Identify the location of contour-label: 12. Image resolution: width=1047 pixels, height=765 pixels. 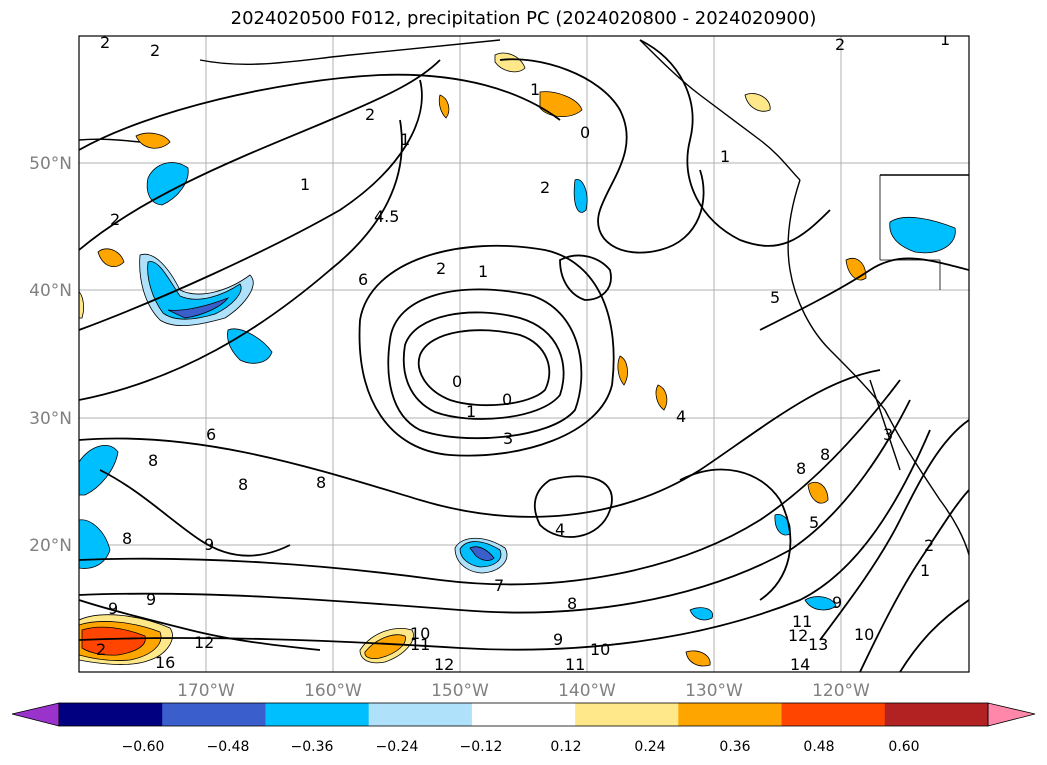
(204, 642).